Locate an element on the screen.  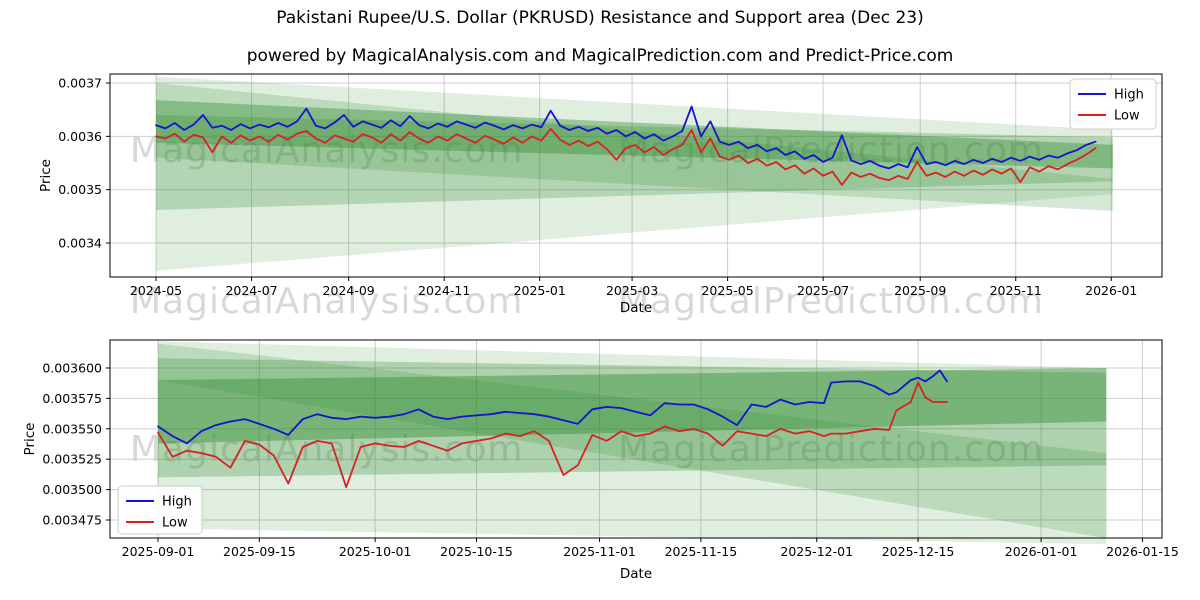
x-tick-label: 2025-12-15 is located at coordinates (918, 551).